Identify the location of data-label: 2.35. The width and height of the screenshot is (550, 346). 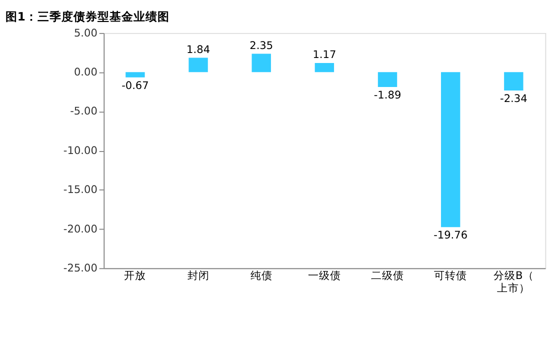
(262, 46).